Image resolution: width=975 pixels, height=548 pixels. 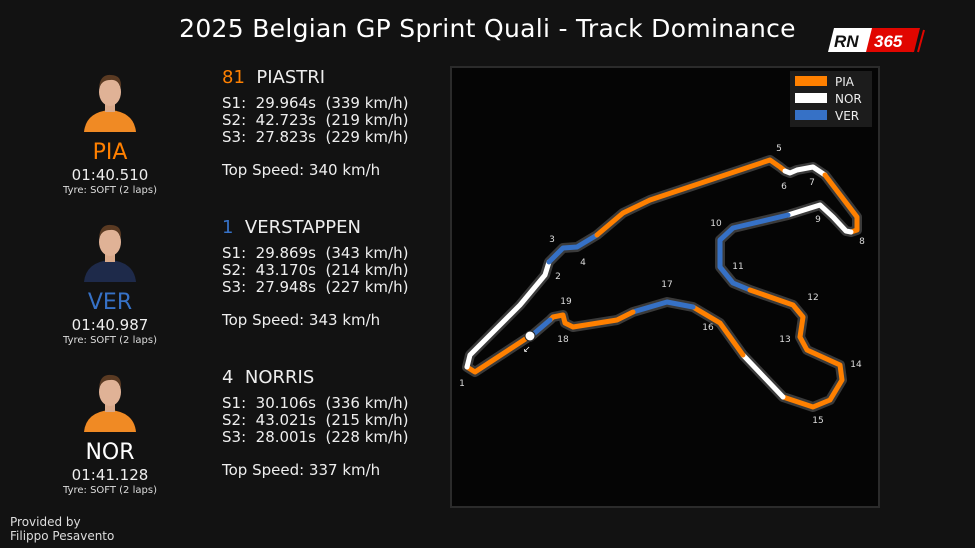 I want to click on corner-label: 2, so click(x=558, y=277).